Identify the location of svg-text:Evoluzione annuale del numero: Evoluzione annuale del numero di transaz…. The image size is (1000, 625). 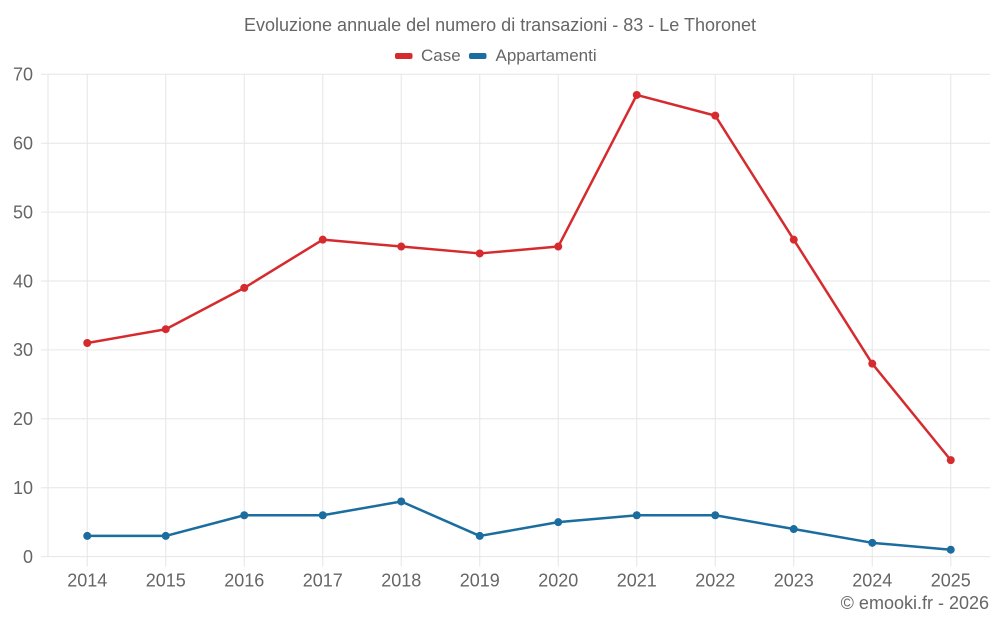
(500, 25).